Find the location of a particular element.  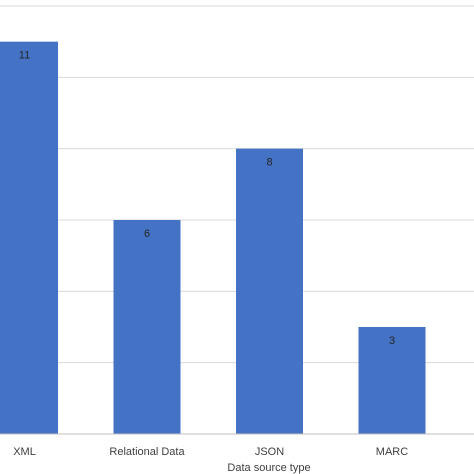

data-label: 3 is located at coordinates (392, 341).